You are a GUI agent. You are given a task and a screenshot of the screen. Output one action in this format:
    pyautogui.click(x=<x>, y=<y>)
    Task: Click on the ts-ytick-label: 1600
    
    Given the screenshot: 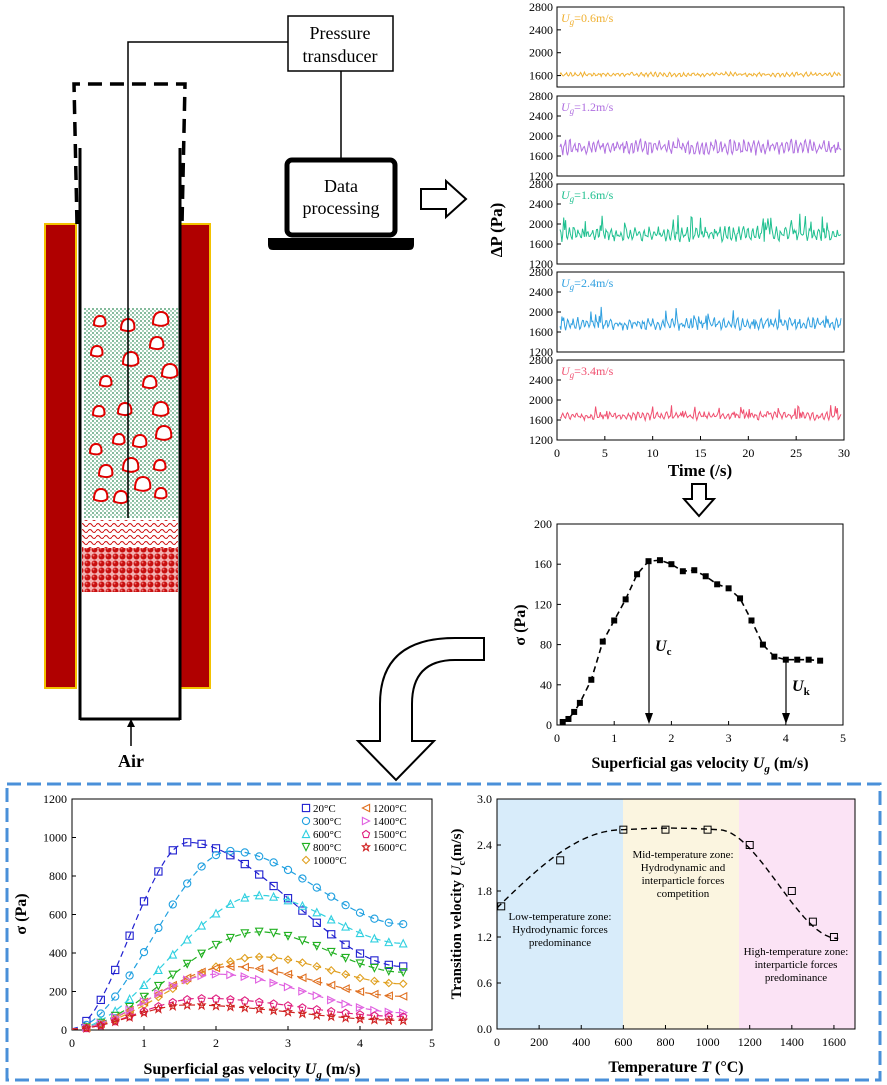 What is the action you would take?
    pyautogui.click(x=541, y=76)
    